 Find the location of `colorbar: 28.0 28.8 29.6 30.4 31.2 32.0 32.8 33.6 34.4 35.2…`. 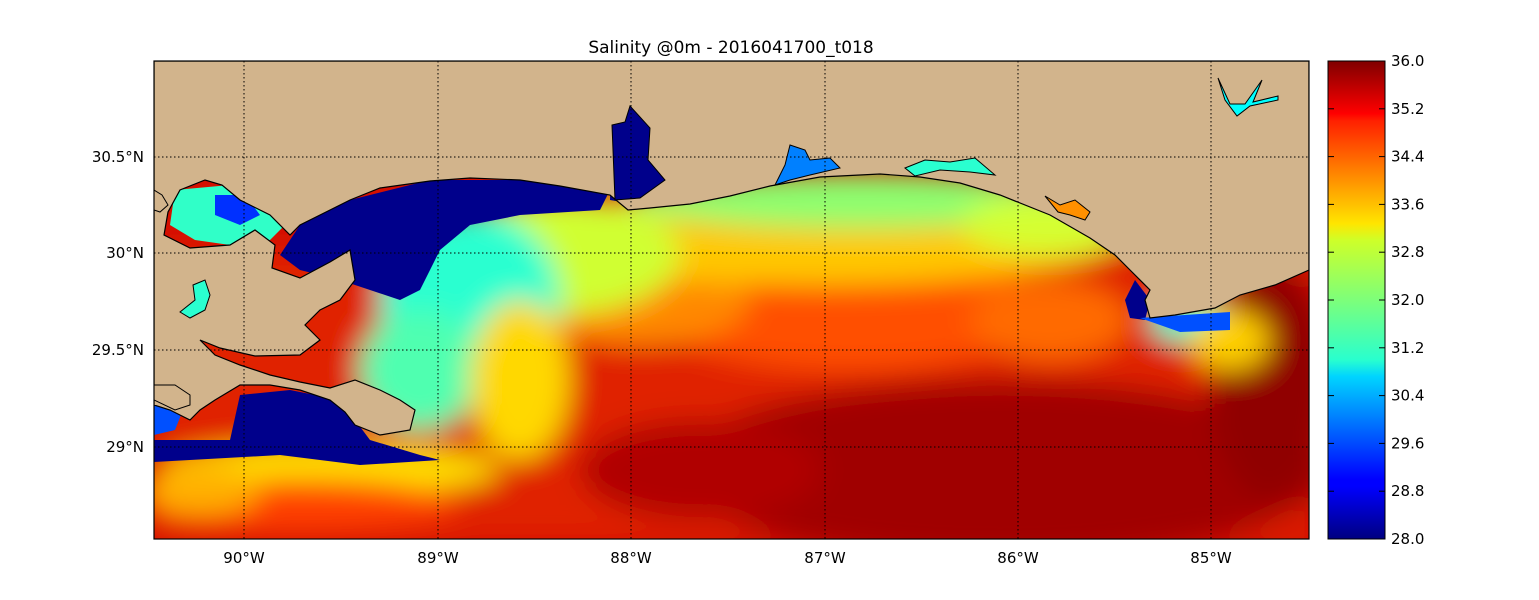

colorbar: 28.0 28.8 29.6 30.4 31.2 32.0 32.8 33.6 34.4 35.2… is located at coordinates (1375, 300).